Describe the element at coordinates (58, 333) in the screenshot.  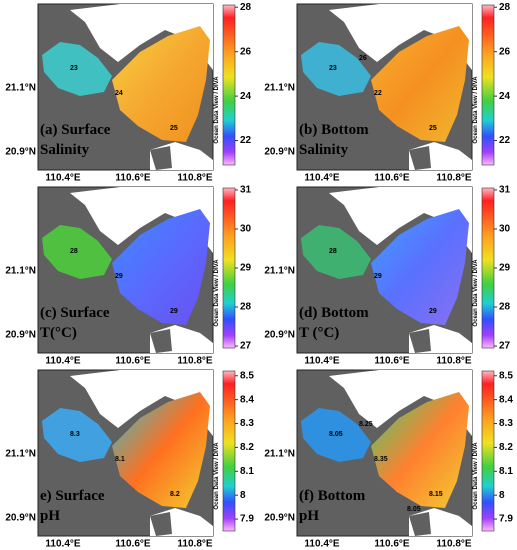
I see `panel-sublabel: T(°C)` at that location.